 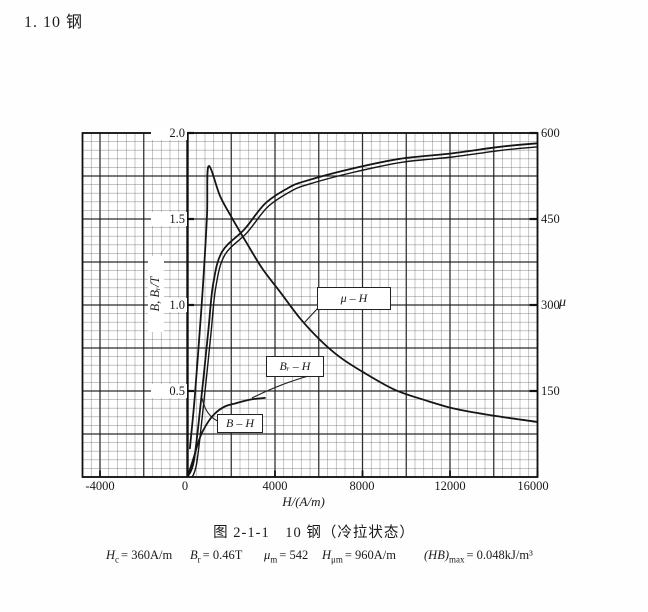 I want to click on y-right-tick-label: 450, so click(x=550, y=219).